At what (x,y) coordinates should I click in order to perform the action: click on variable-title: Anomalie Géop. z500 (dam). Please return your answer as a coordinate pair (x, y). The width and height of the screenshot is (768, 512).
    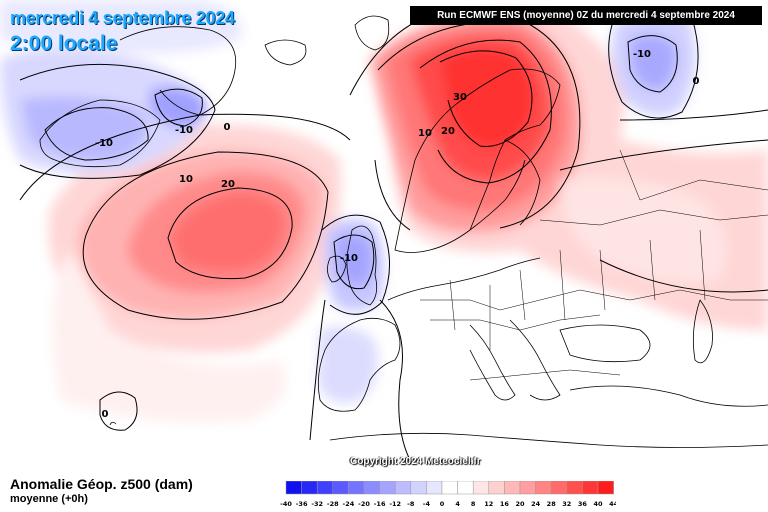
    Looking at the image, I should click on (101, 484).